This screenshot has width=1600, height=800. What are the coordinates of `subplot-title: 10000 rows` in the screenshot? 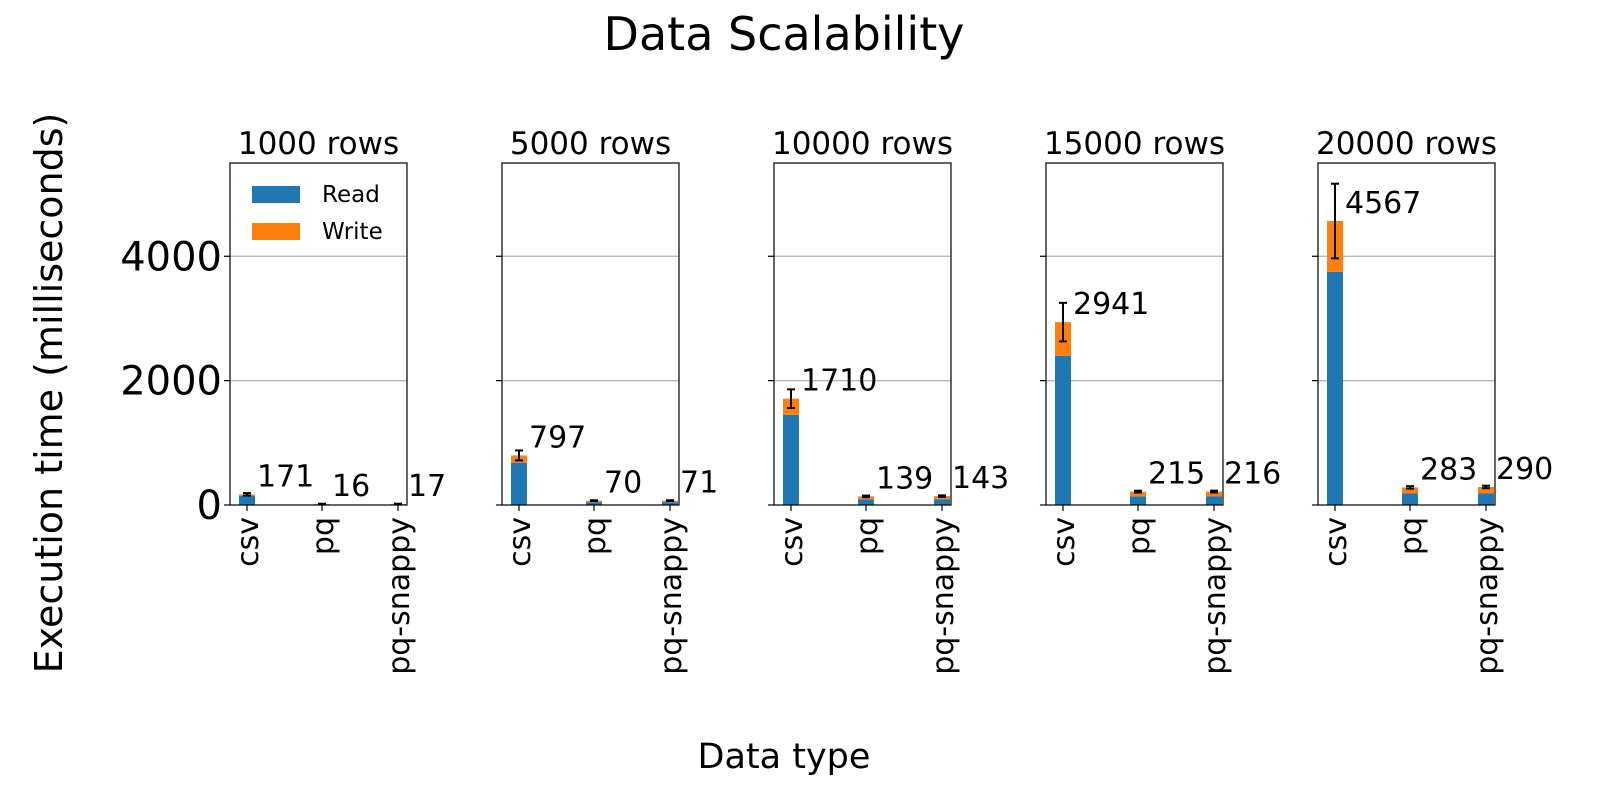 It's located at (862, 144).